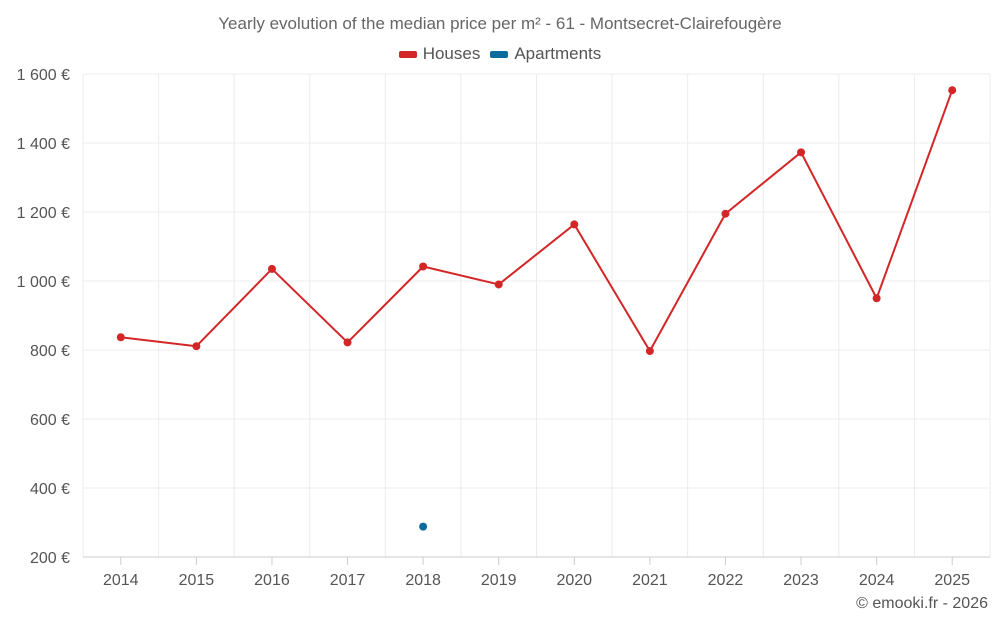 Image resolution: width=1000 pixels, height=625 pixels. I want to click on data-point-apartments-2018, so click(423, 526).